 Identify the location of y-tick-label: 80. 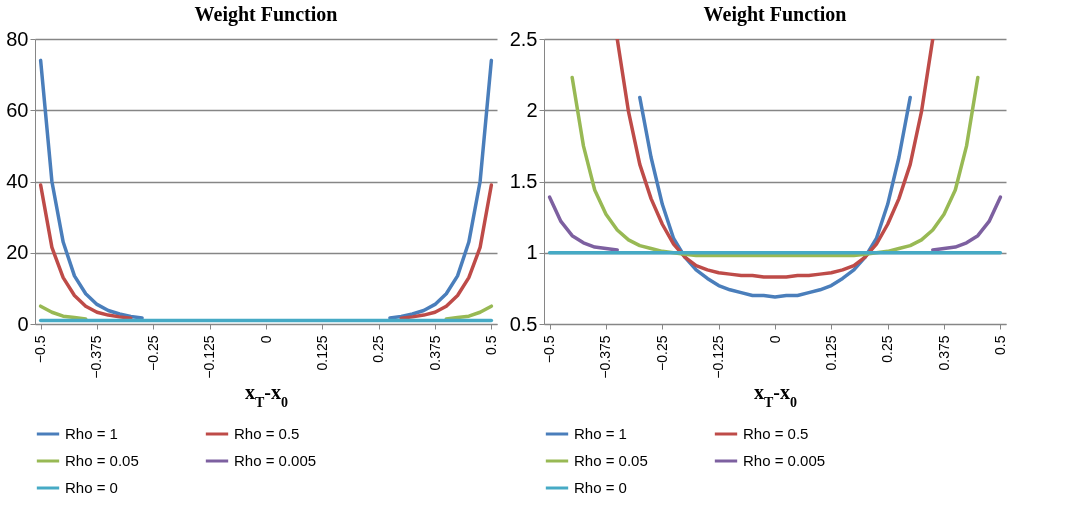
(17, 38).